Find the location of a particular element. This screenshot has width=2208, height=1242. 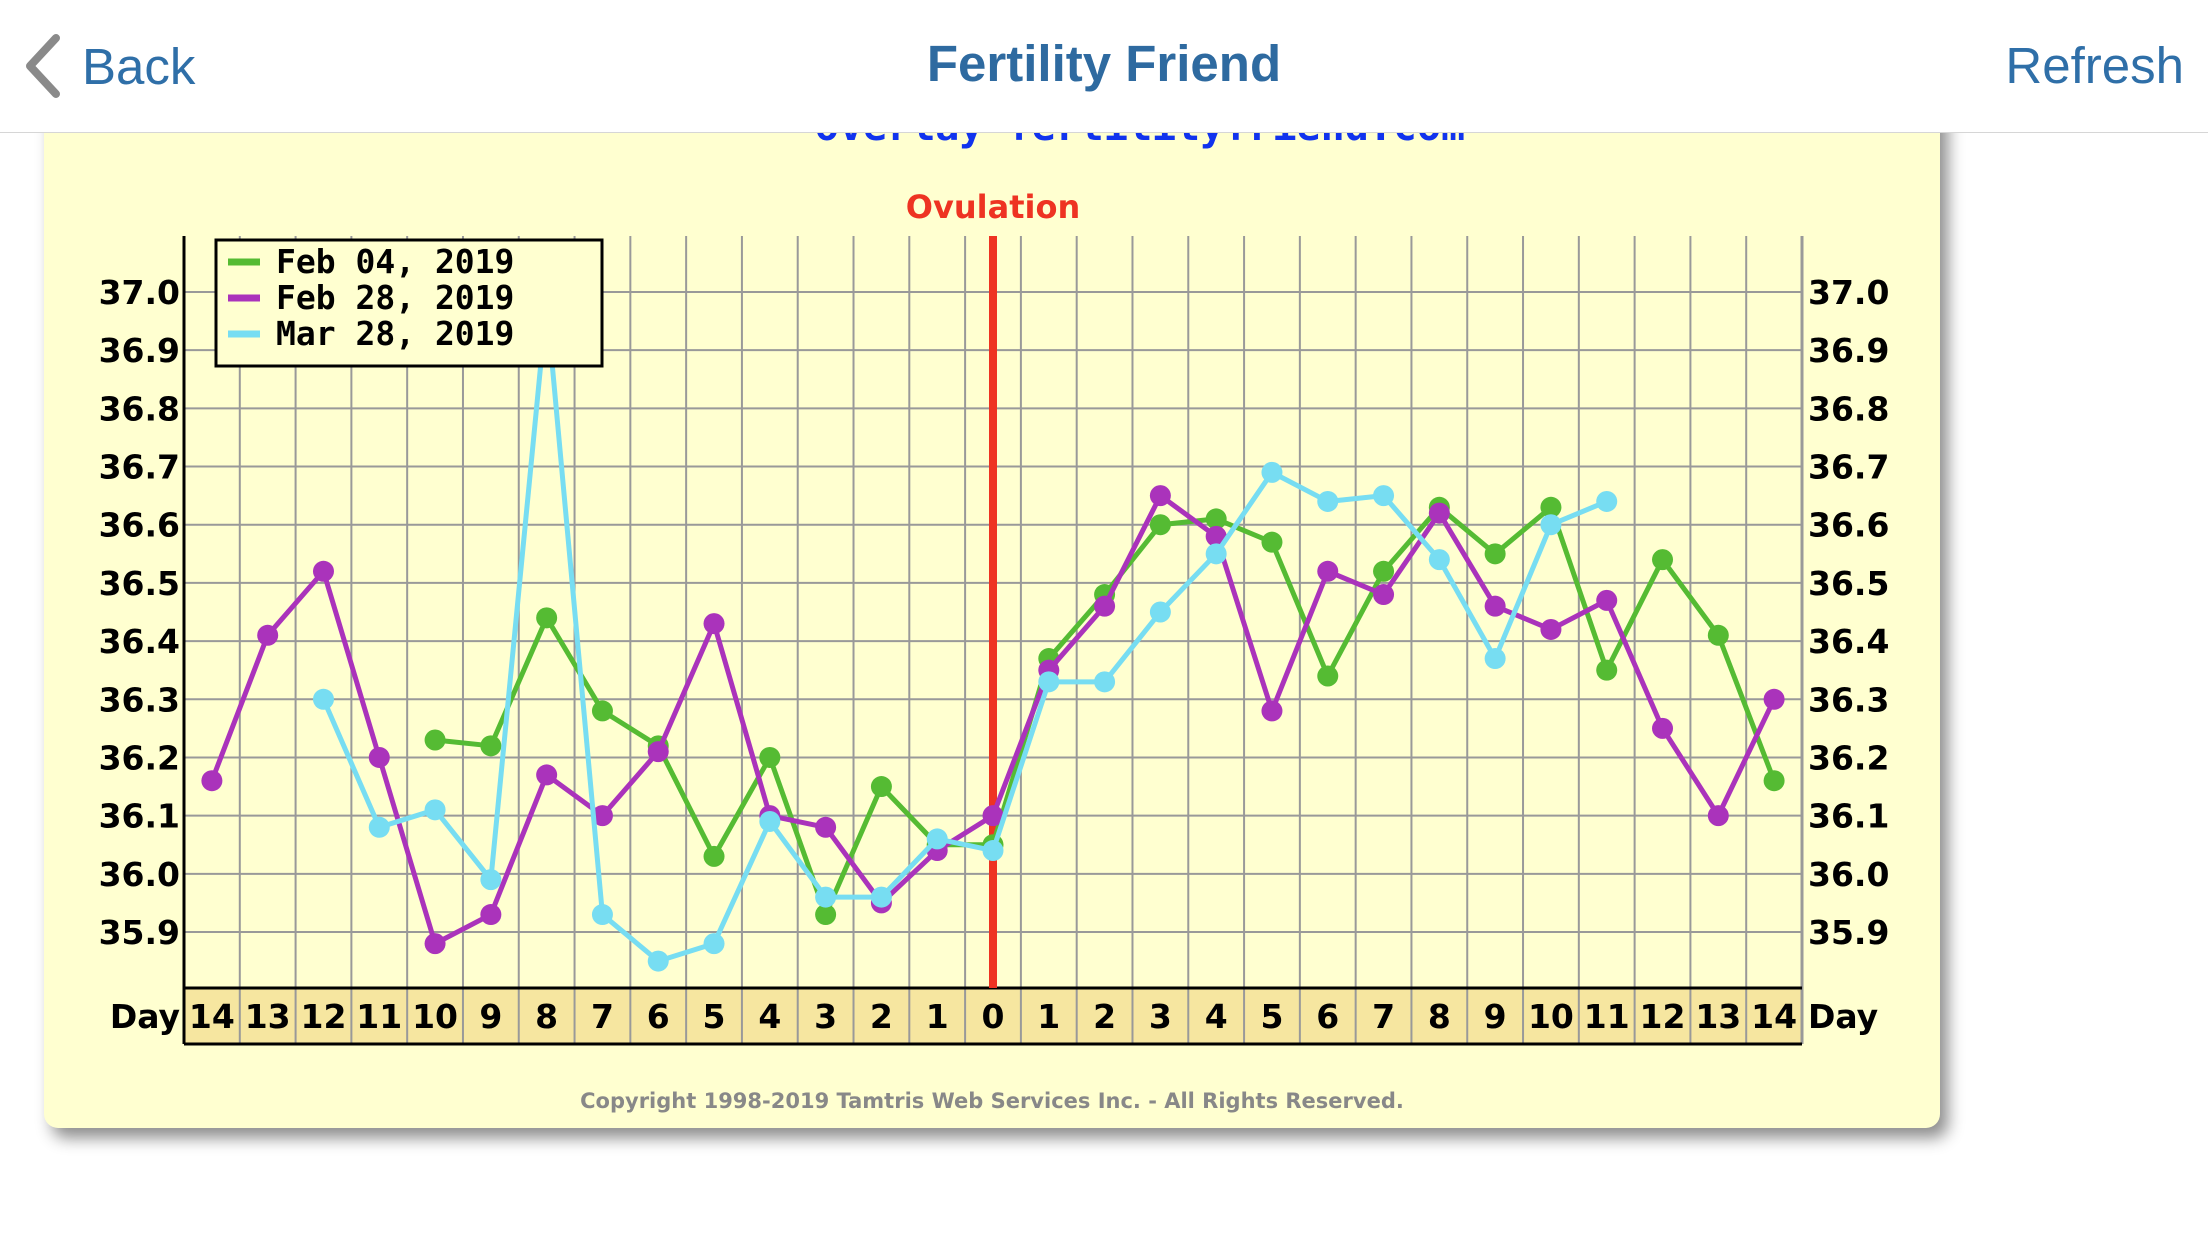

x-tick-label: 9 is located at coordinates (1495, 1016).